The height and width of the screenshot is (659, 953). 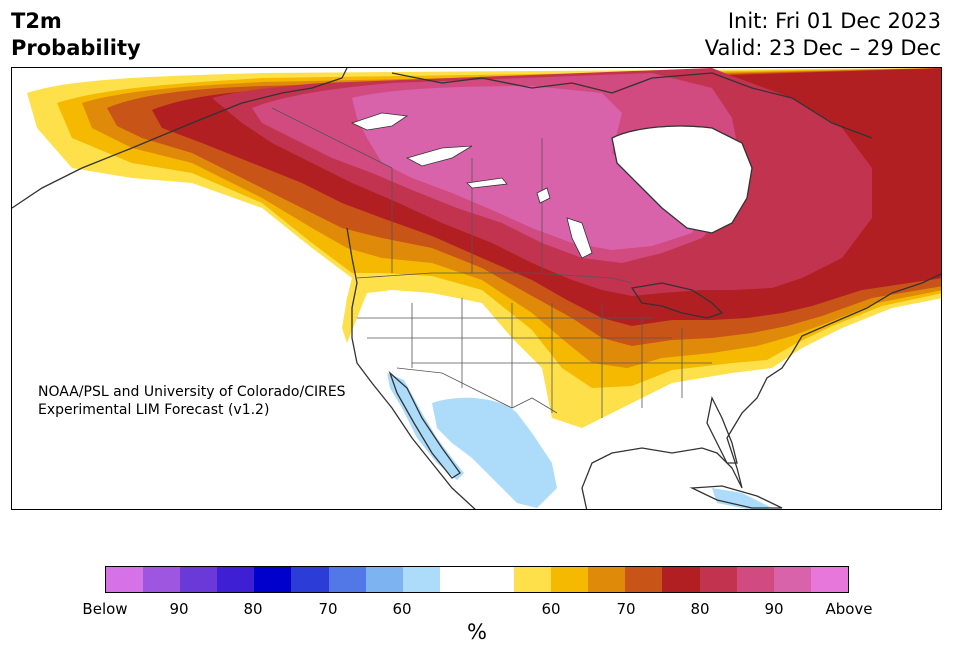 I want to click on map-title: T2m Probability, so click(x=76, y=35).